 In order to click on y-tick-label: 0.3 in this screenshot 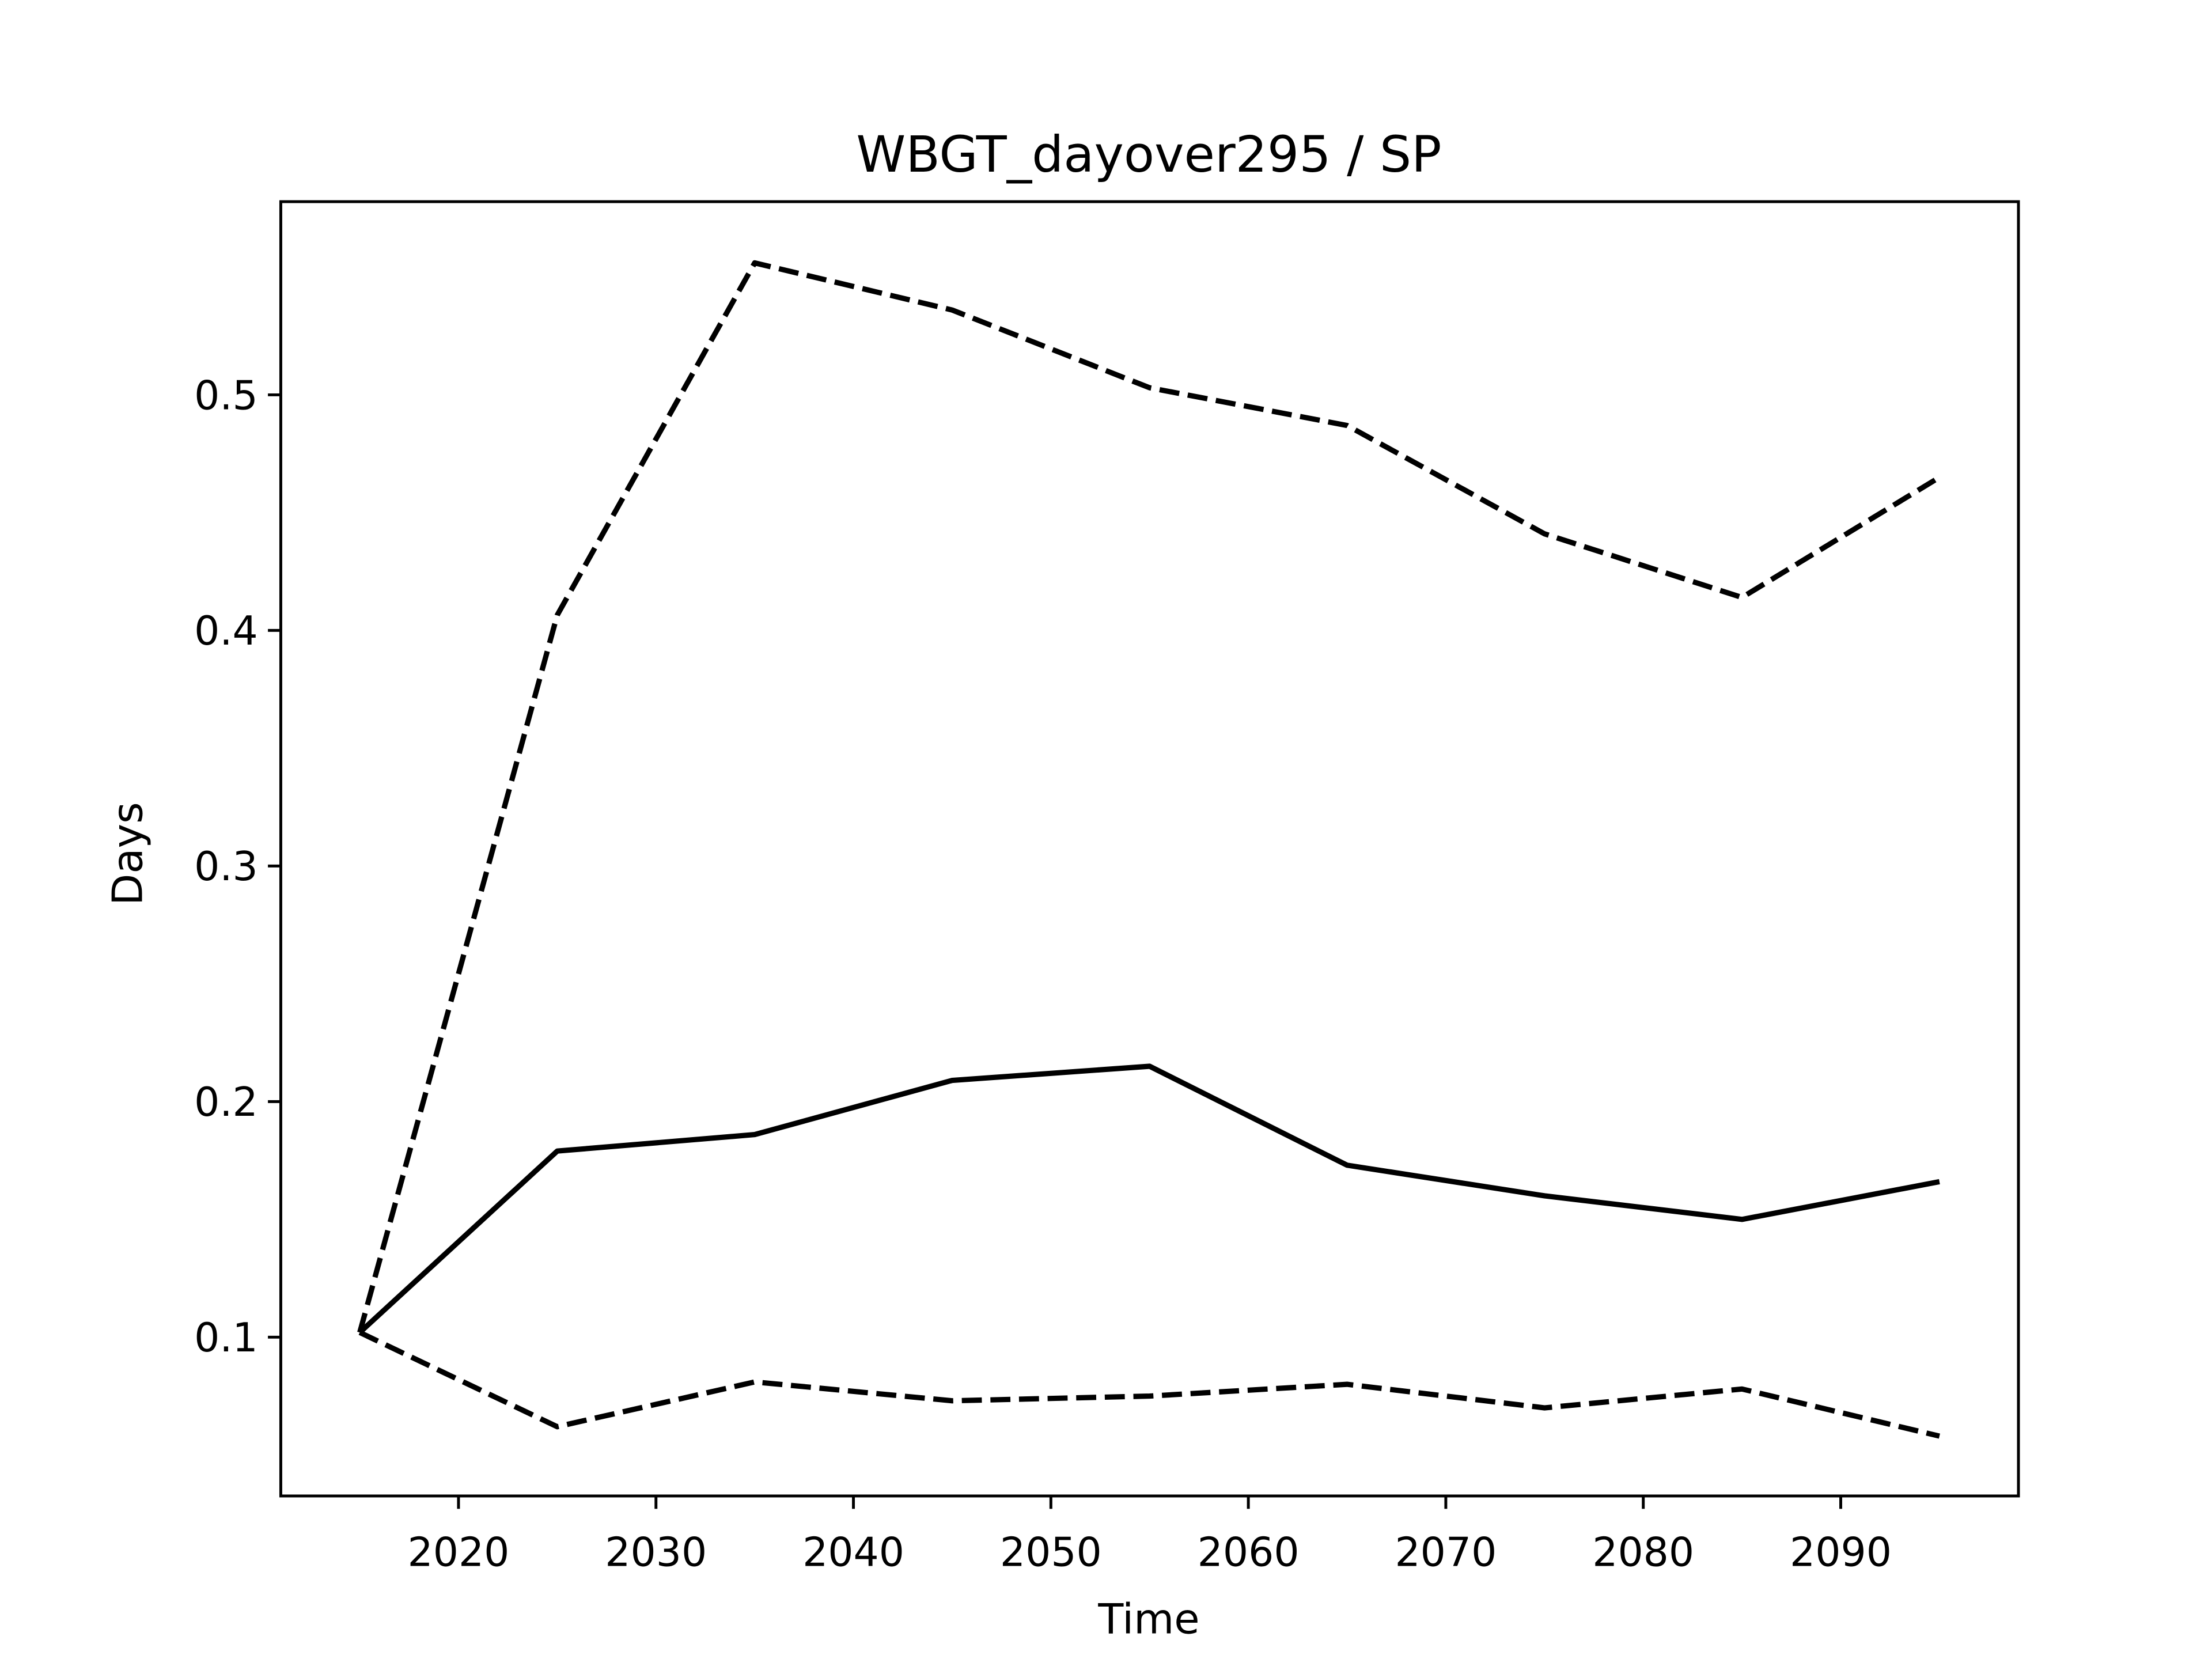, I will do `click(226, 866)`.